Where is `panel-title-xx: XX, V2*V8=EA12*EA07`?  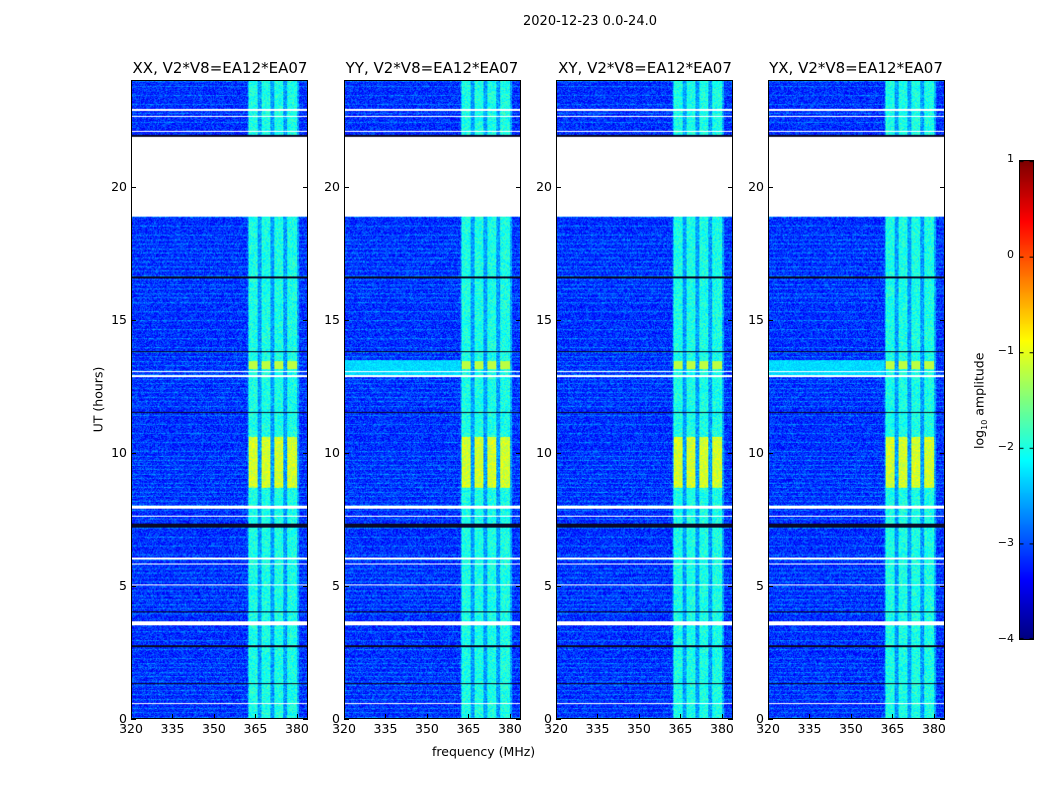 panel-title-xx: XX, V2*V8=EA12*EA07 is located at coordinates (220, 68).